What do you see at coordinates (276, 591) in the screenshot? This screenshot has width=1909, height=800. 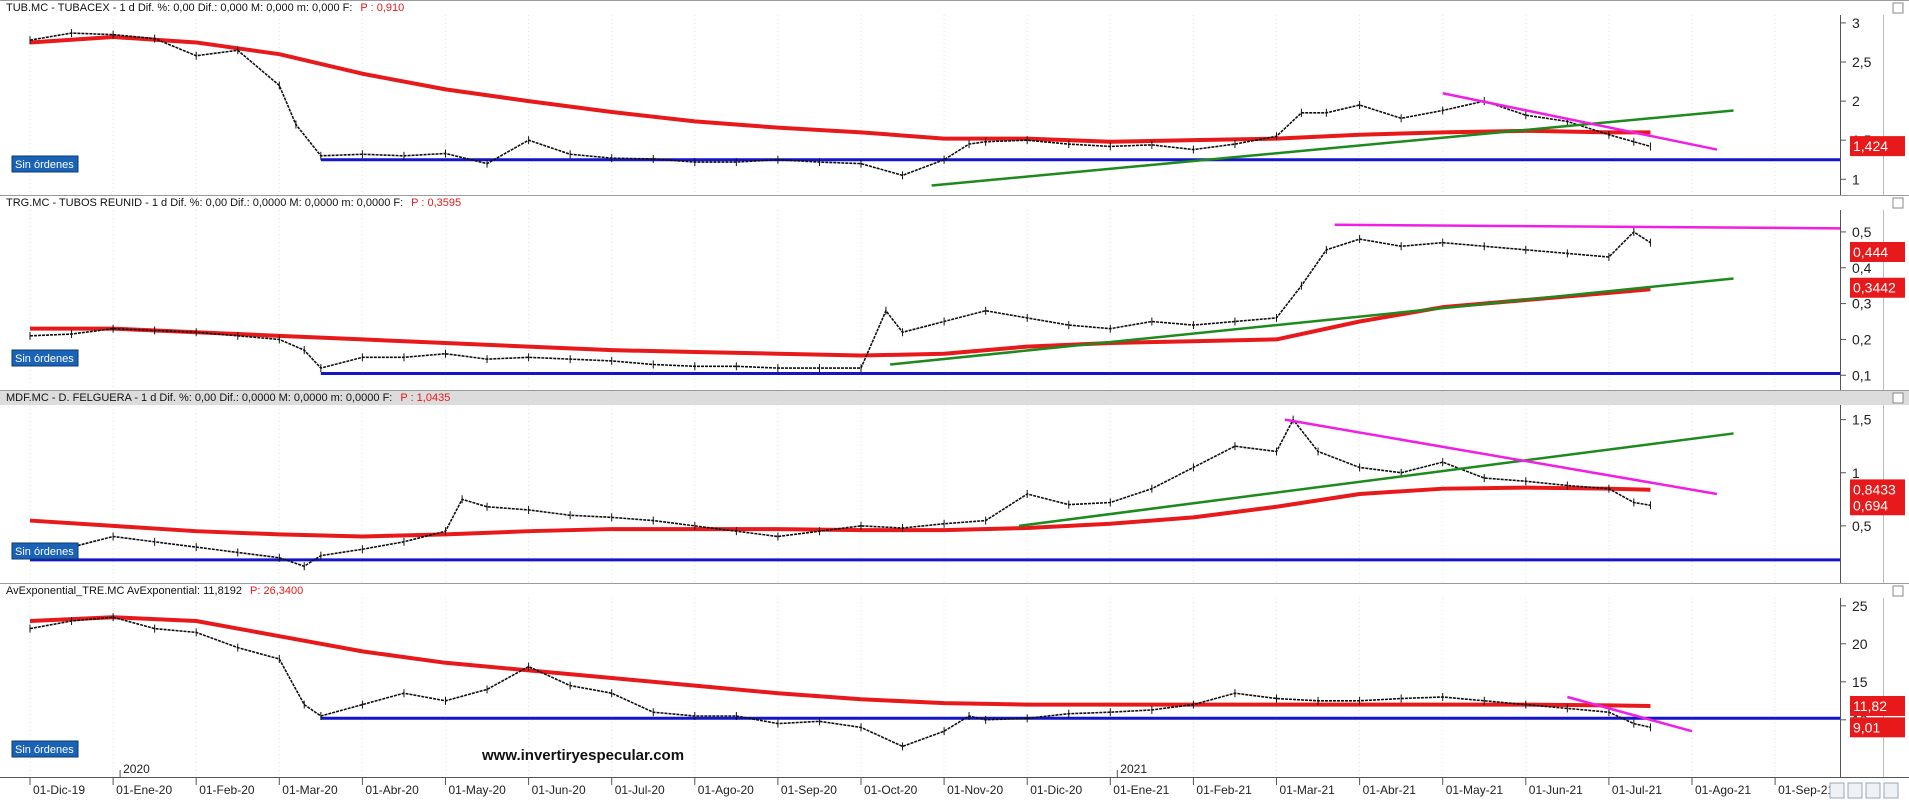 I see `panel-header-price: P: 26,3400` at bounding box center [276, 591].